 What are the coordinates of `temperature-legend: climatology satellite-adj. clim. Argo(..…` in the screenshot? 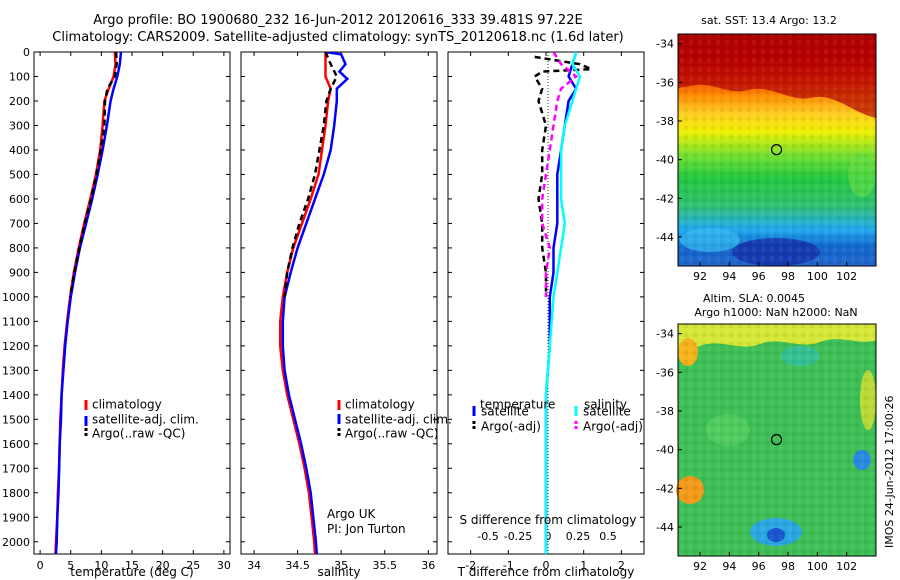 It's located at (141, 419).